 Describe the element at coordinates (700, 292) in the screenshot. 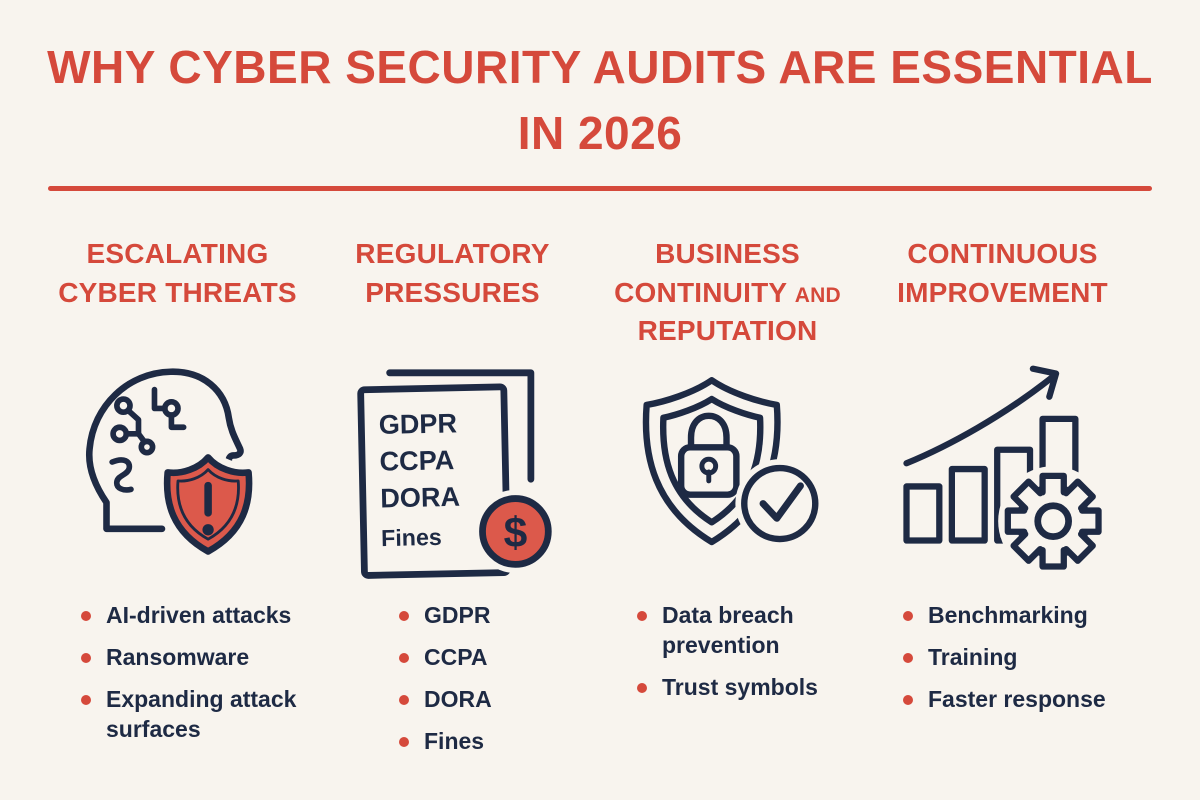

I see `heading-word: CONTINUITY` at that location.